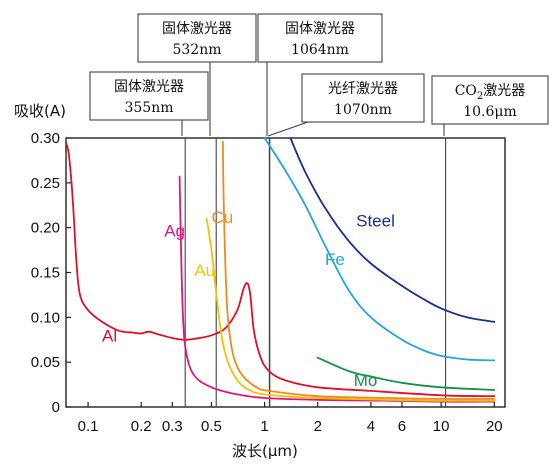 The image size is (558, 476). Describe the element at coordinates (45, 317) in the screenshot. I see `y-tick-label: 0.10` at that location.